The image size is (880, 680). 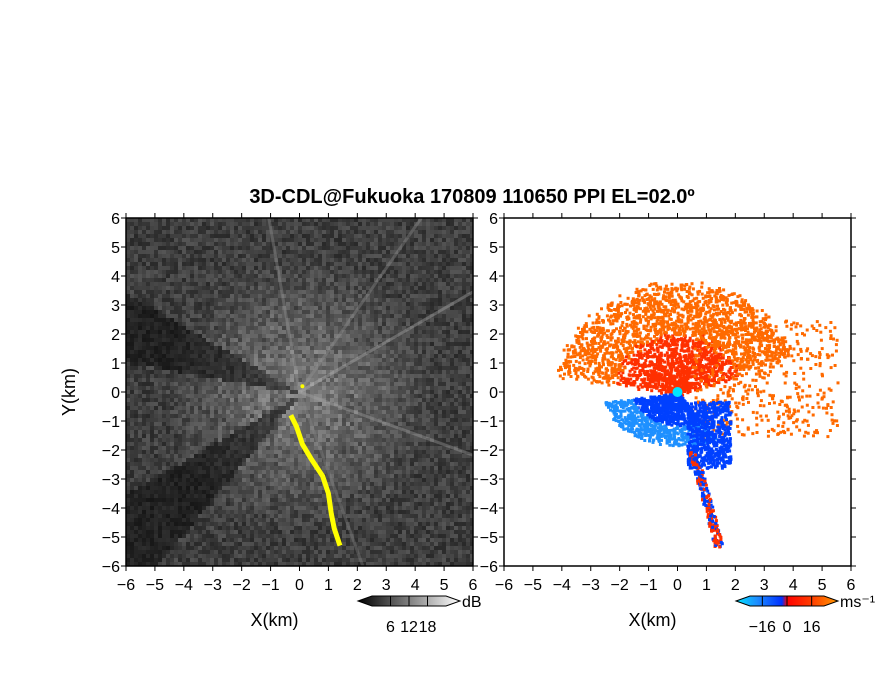 I want to click on colorbar-unit-db: dB, so click(x=472, y=602).